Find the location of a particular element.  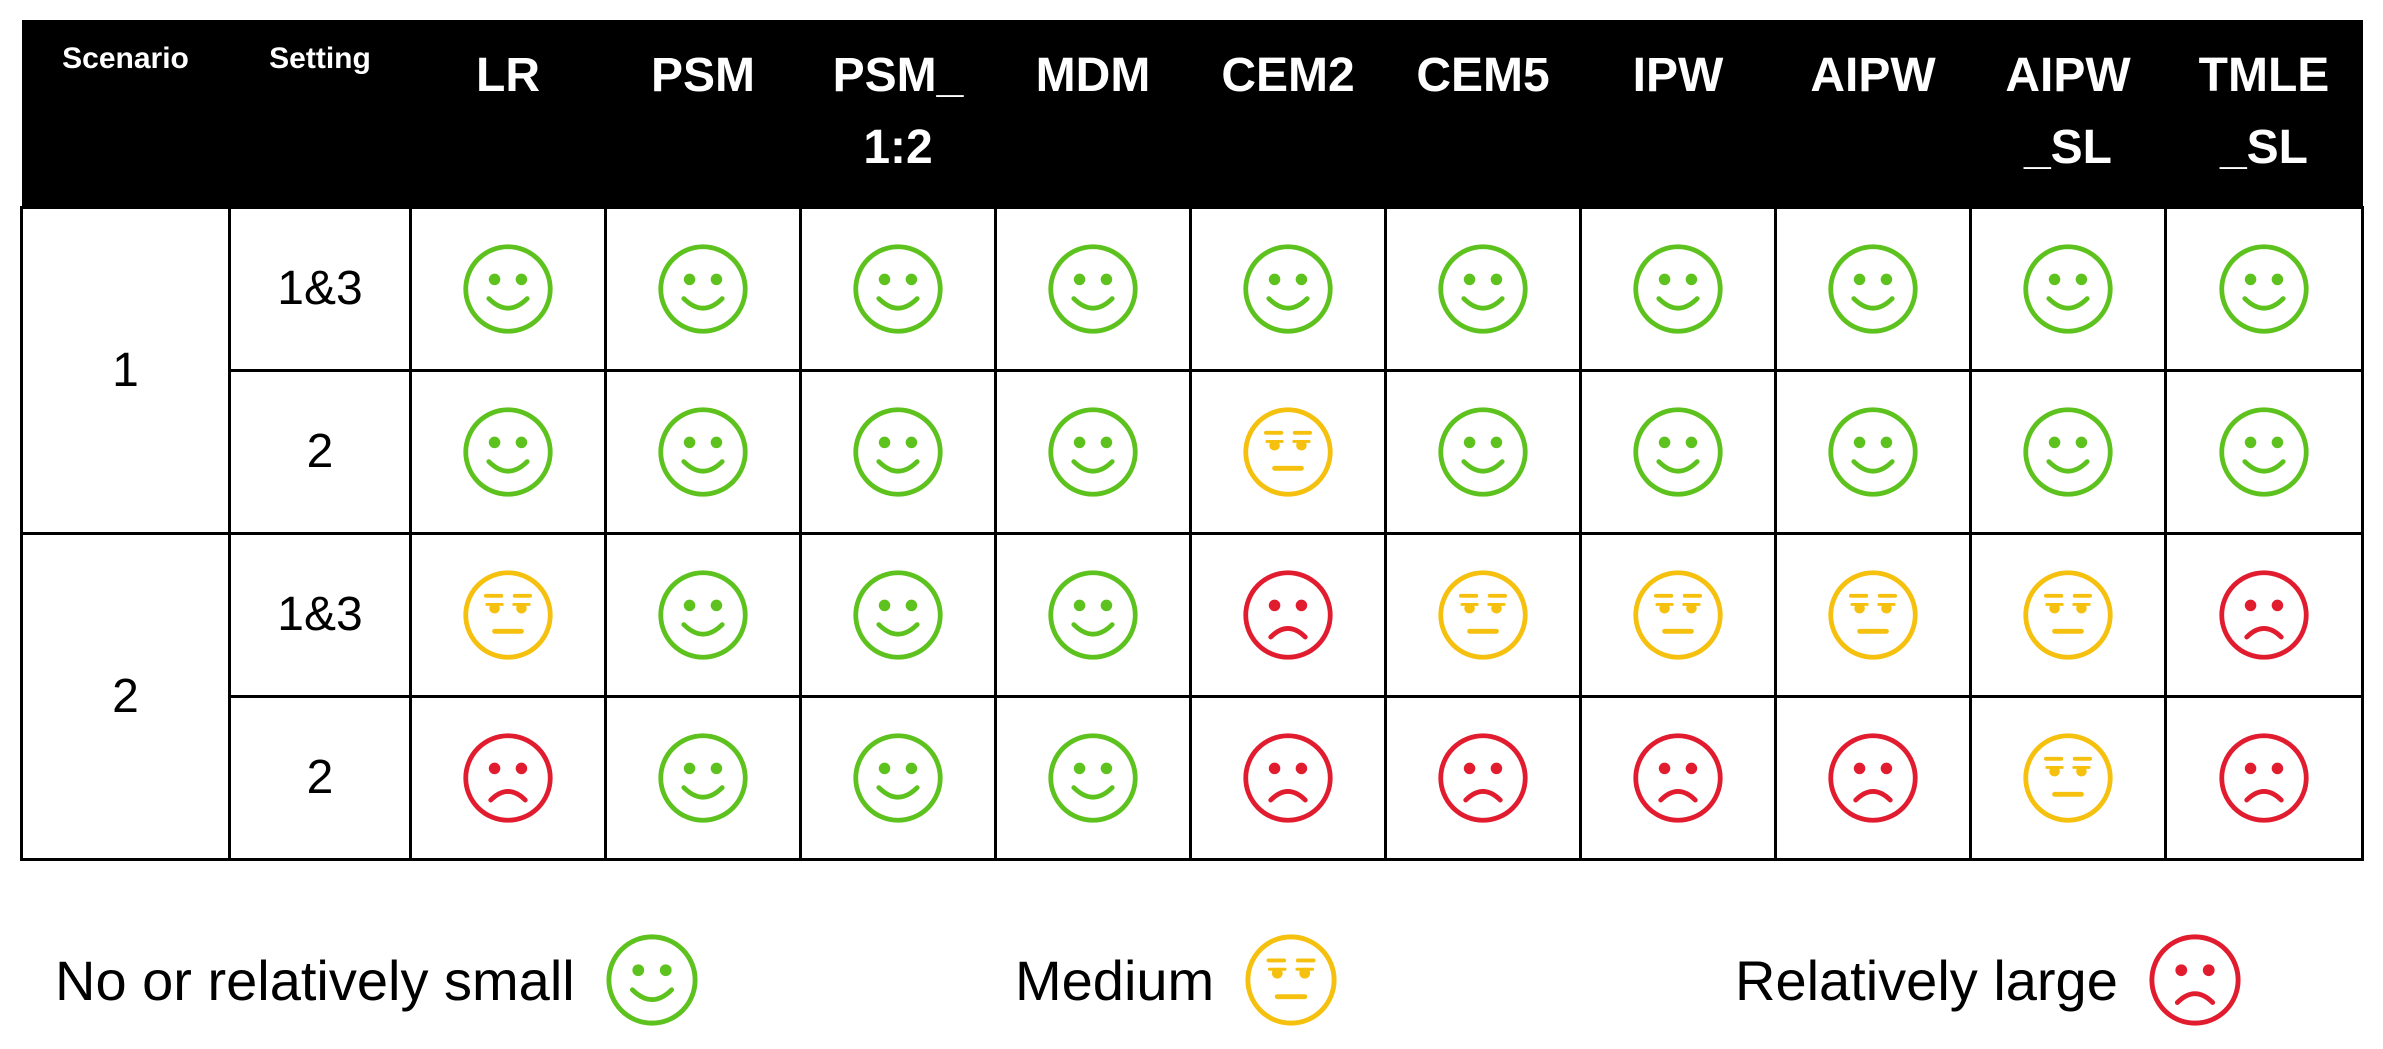

header-method-label: AIPW _SL is located at coordinates (2068, 111).